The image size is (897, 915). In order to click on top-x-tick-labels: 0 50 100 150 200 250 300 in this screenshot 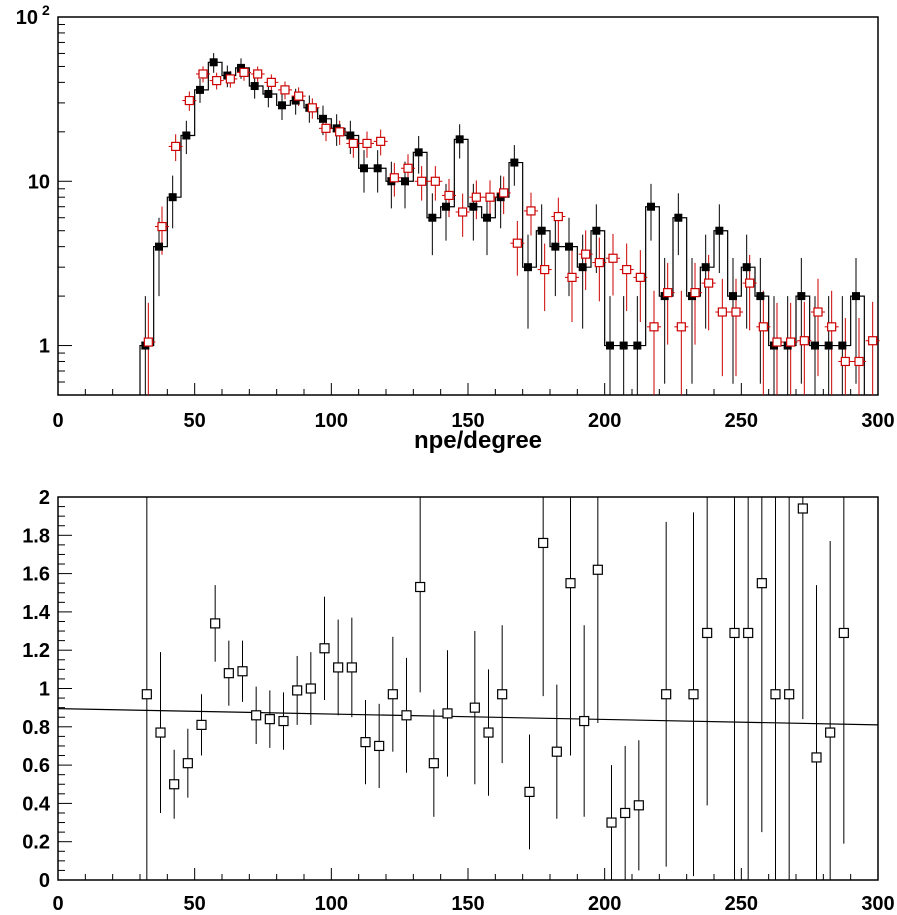, I will do `click(473, 421)`.